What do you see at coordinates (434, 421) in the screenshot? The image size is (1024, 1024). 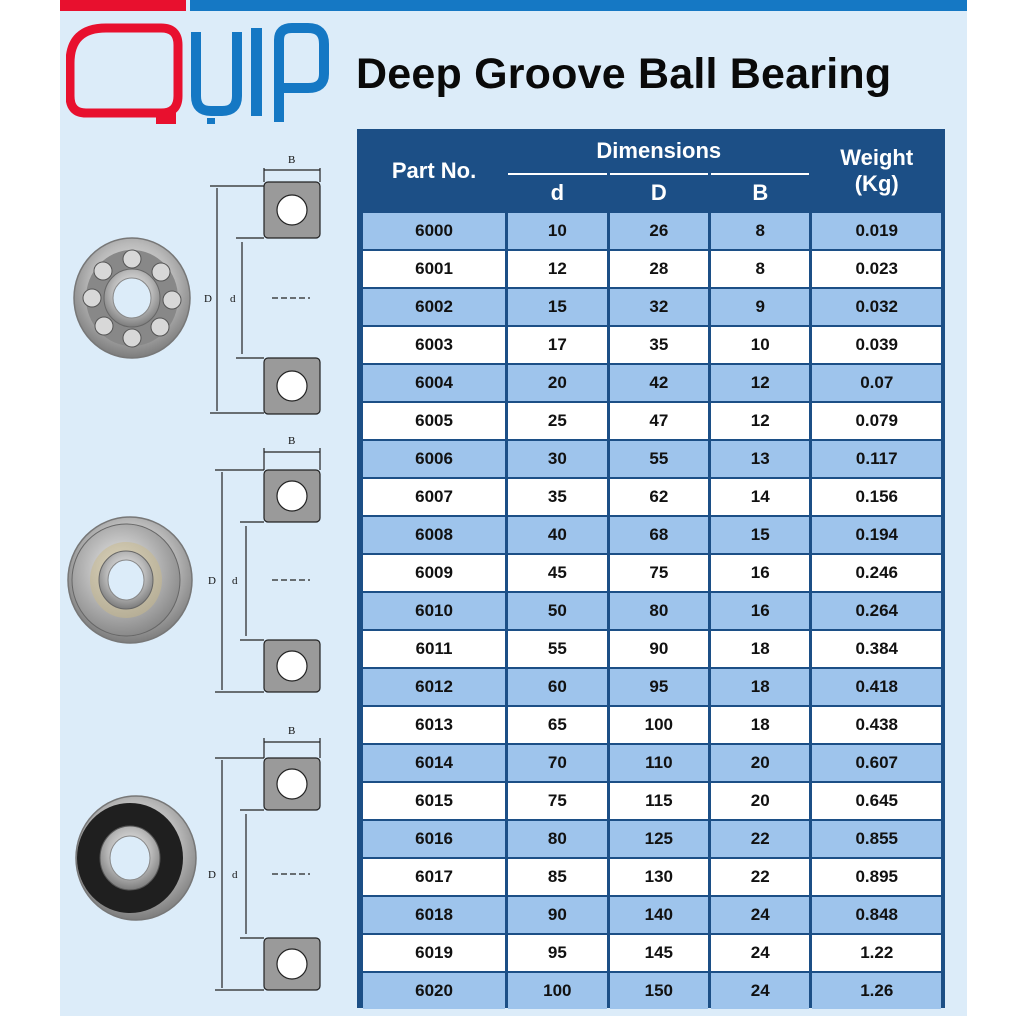 I see `cell-part: 6005` at bounding box center [434, 421].